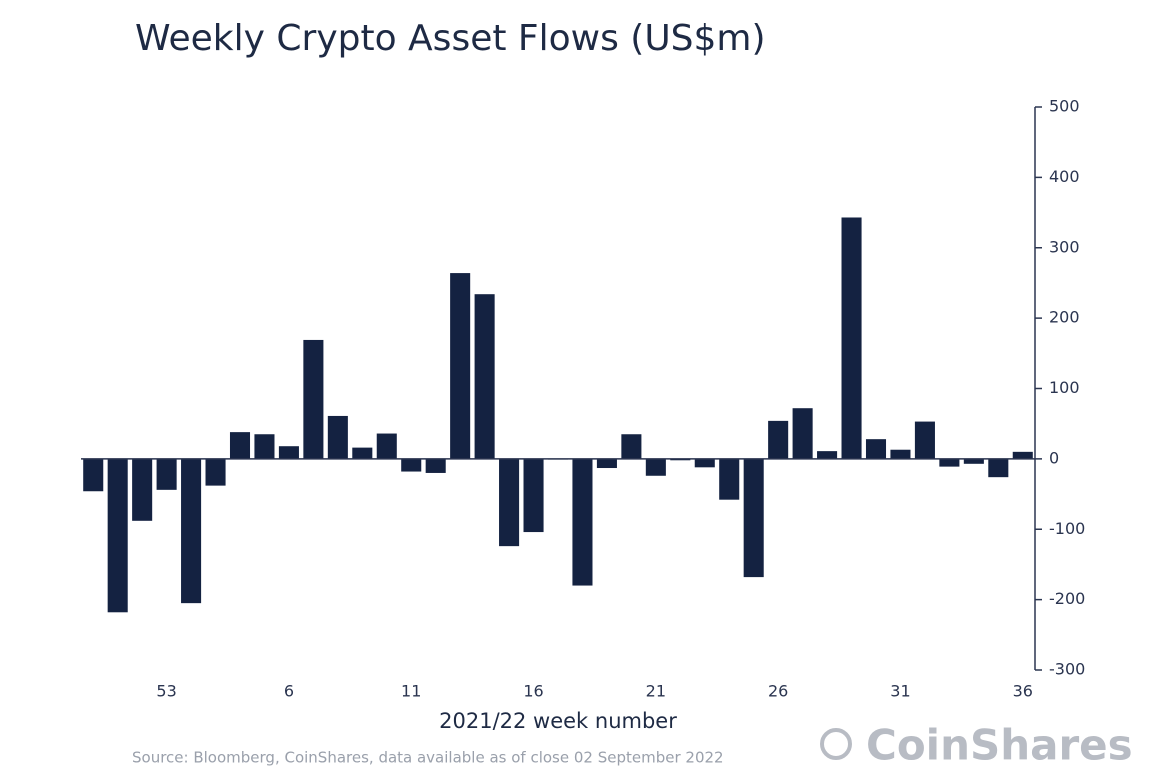 This screenshot has height=777, width=1151. I want to click on x-tick-label: 16, so click(533, 691).